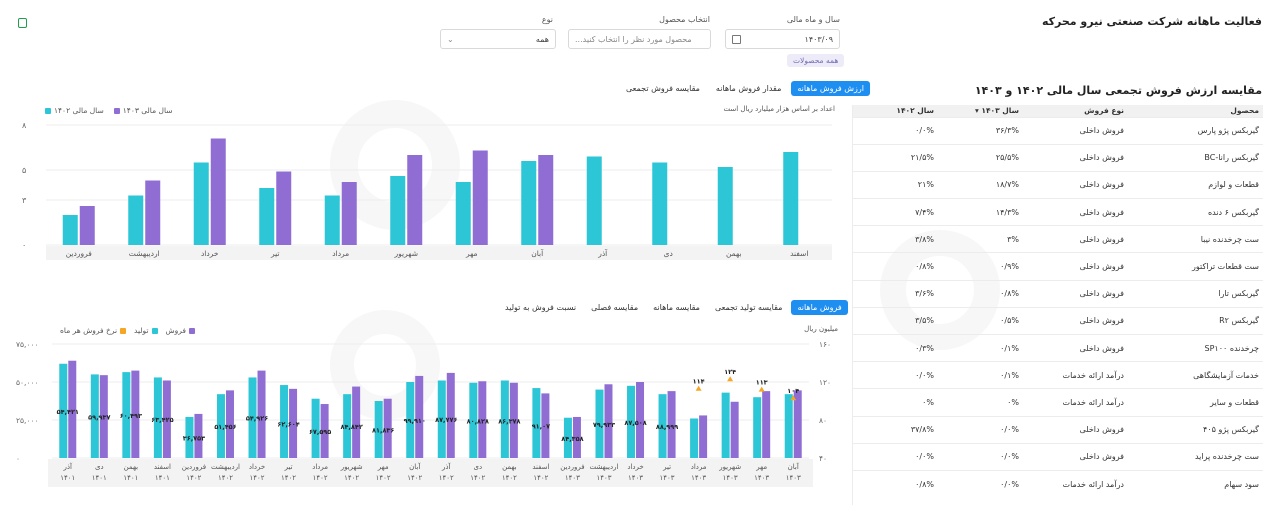 This screenshot has height=516, width=1280. I want to click on table-row: سود سهام درآمد ارائه خدمات ۰/۰% ۰/۸%, so click(1058, 483).